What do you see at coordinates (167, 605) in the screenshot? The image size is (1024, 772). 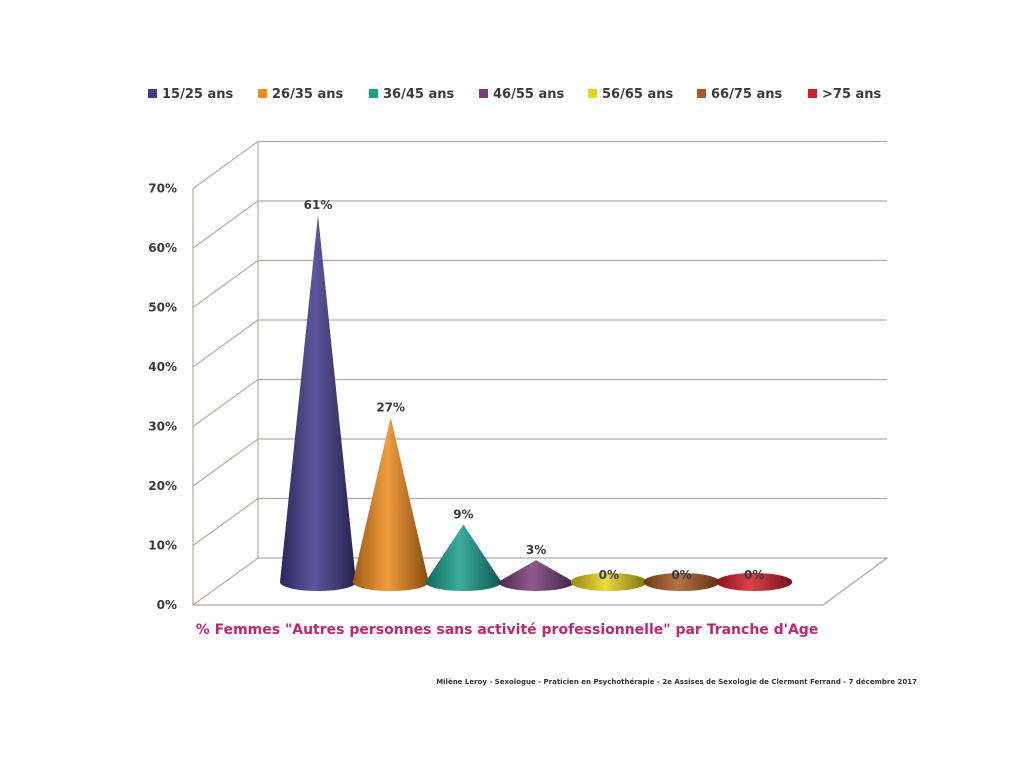 I see `y-tick-label: 0%` at bounding box center [167, 605].